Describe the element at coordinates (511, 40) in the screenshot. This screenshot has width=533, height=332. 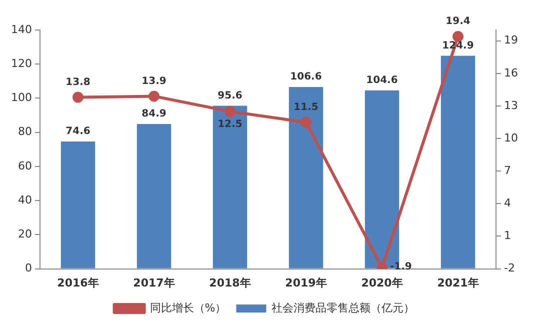
I see `y2-tick-label: 19` at that location.